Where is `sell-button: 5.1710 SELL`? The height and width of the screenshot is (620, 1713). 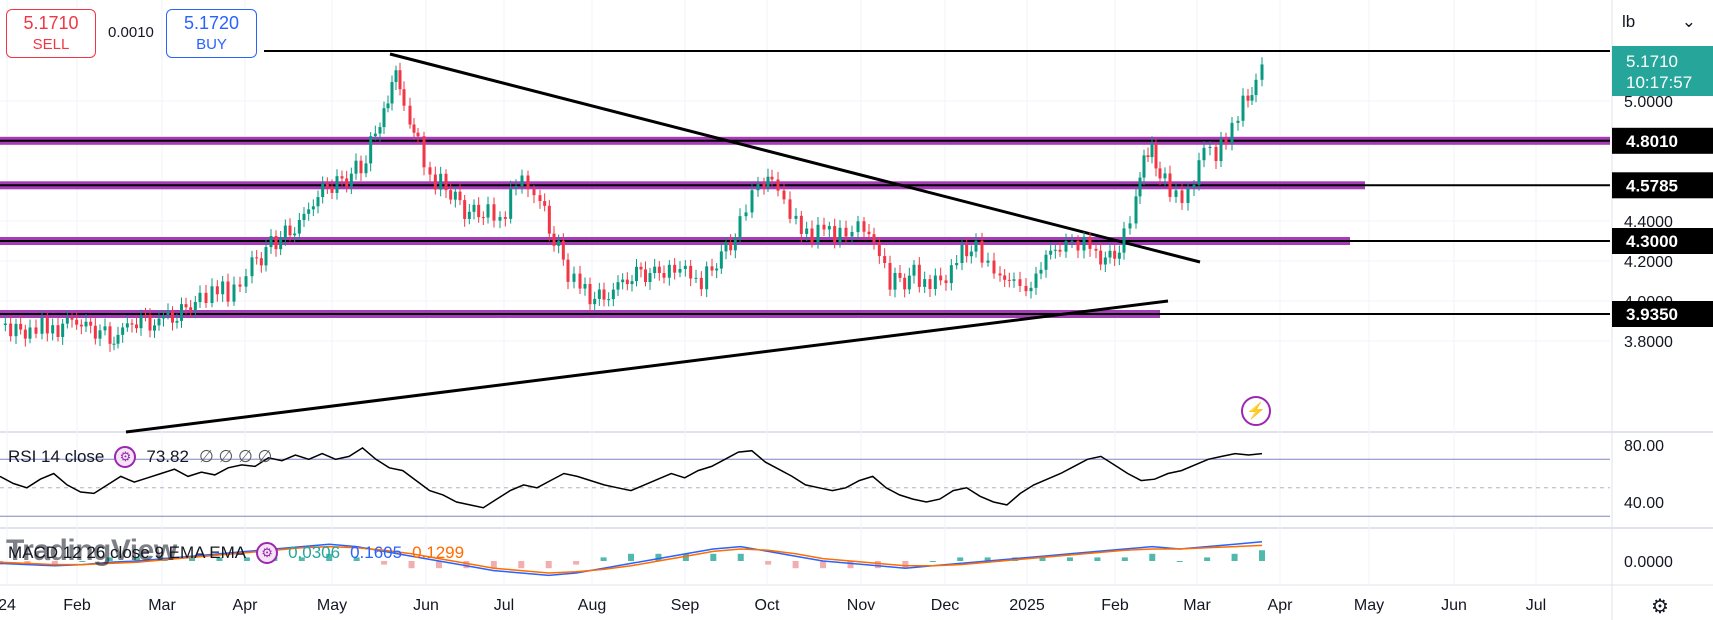 sell-button: 5.1710 SELL is located at coordinates (51, 33).